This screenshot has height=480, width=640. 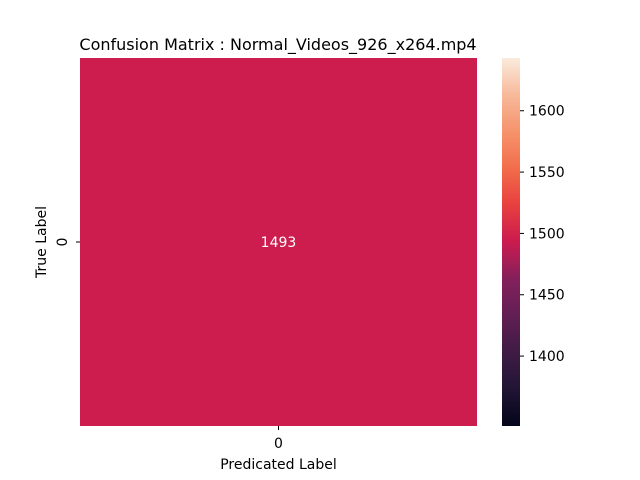 I want to click on colorbar-ticks: 1400 1450 1500 1550 1600, so click(x=542, y=234).